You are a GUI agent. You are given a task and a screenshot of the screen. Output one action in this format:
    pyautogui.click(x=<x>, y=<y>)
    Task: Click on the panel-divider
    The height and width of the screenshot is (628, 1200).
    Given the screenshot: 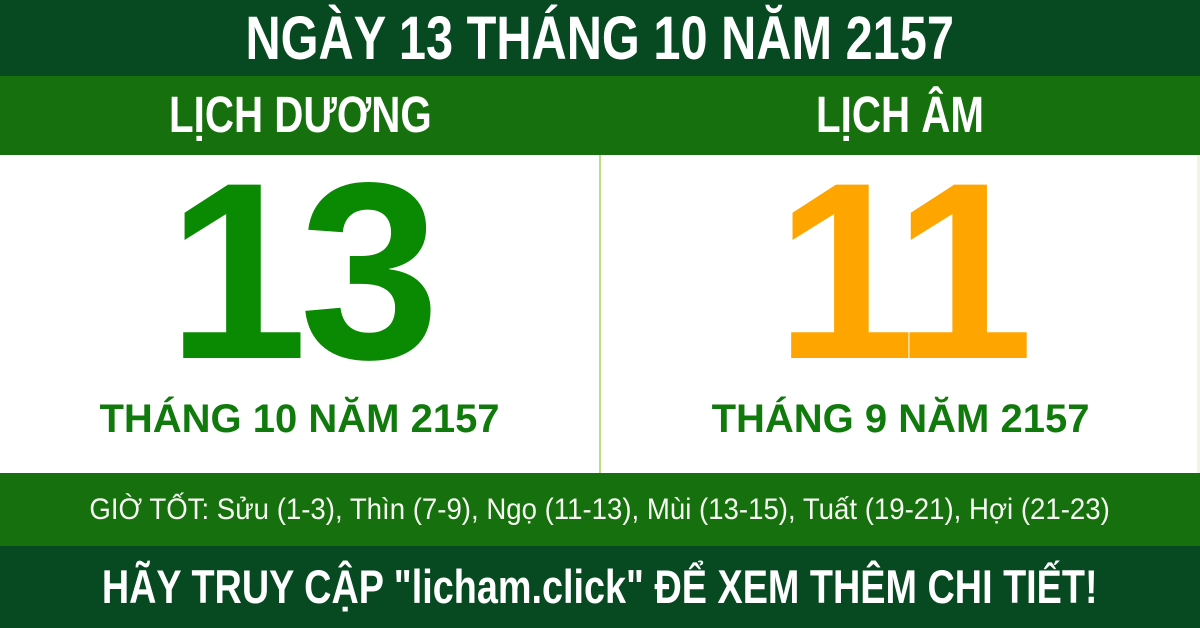 What is the action you would take?
    pyautogui.click(x=600, y=314)
    